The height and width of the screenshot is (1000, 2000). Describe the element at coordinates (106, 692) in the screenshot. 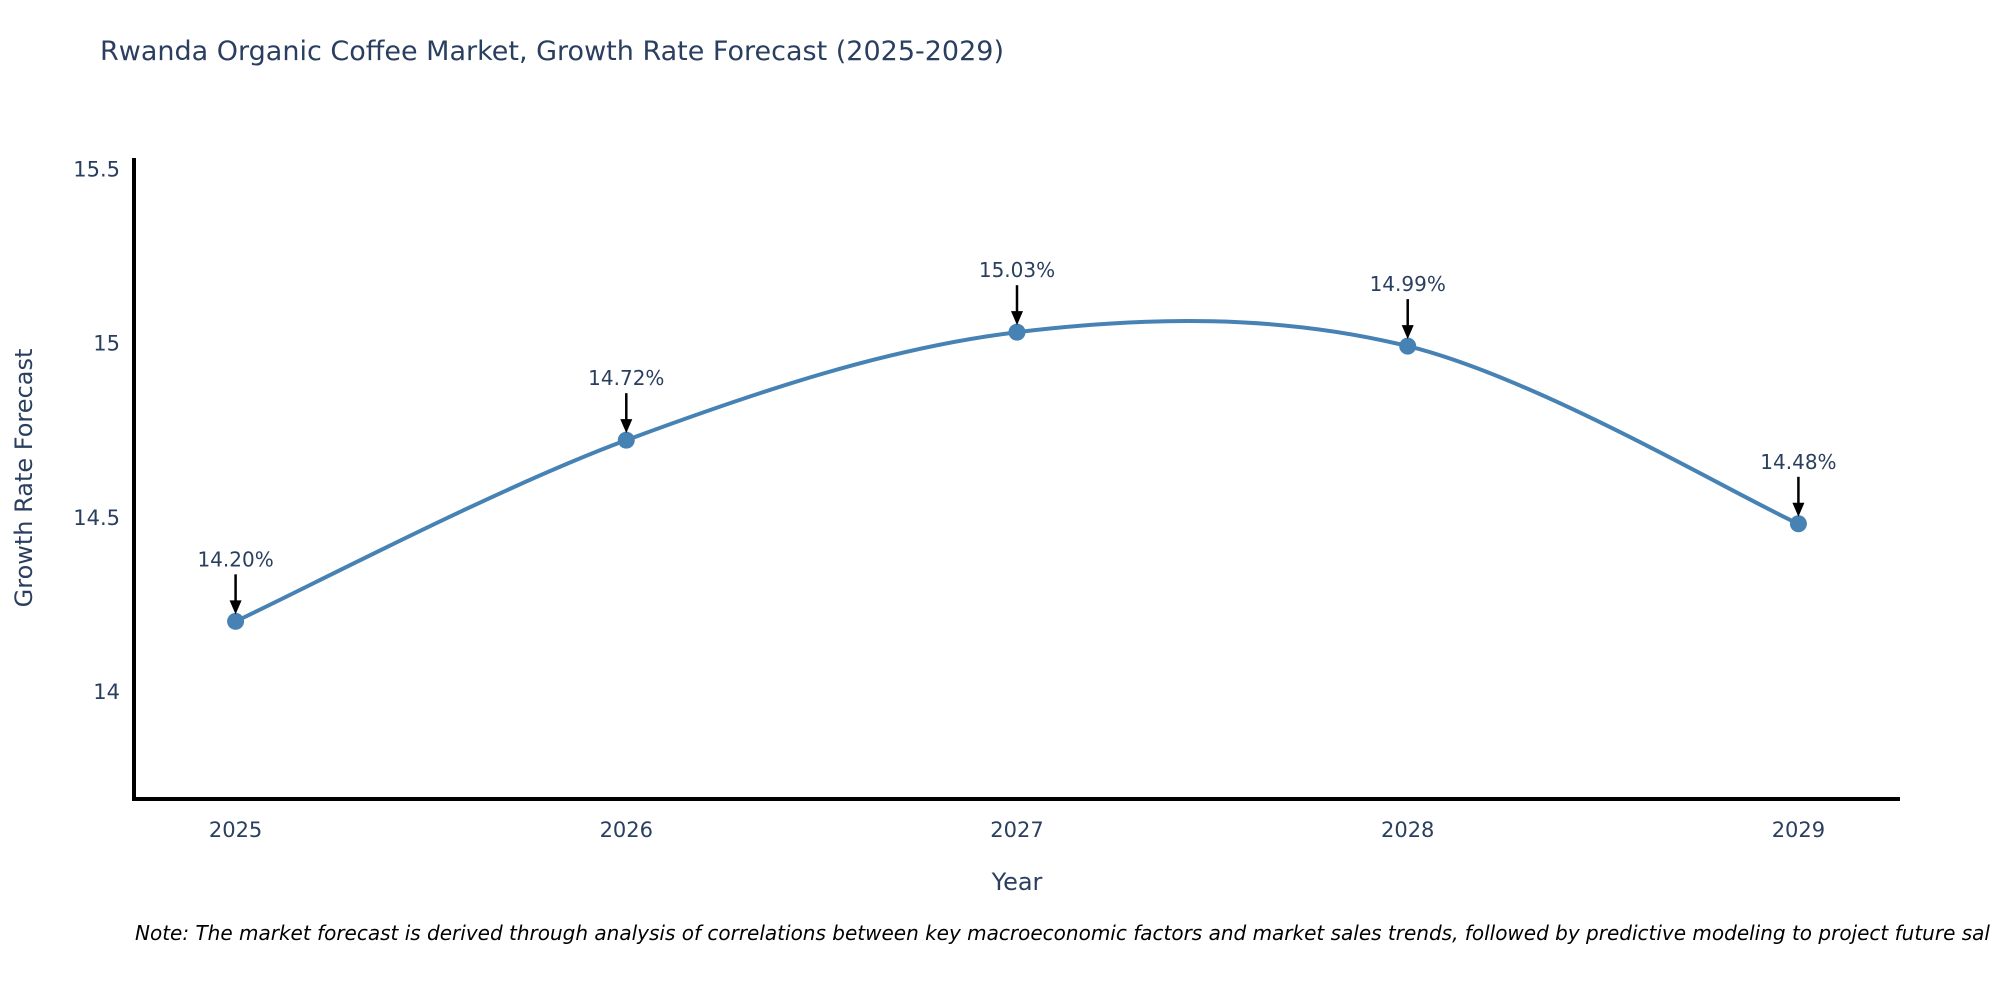

I see `y-tick-label: 14` at that location.